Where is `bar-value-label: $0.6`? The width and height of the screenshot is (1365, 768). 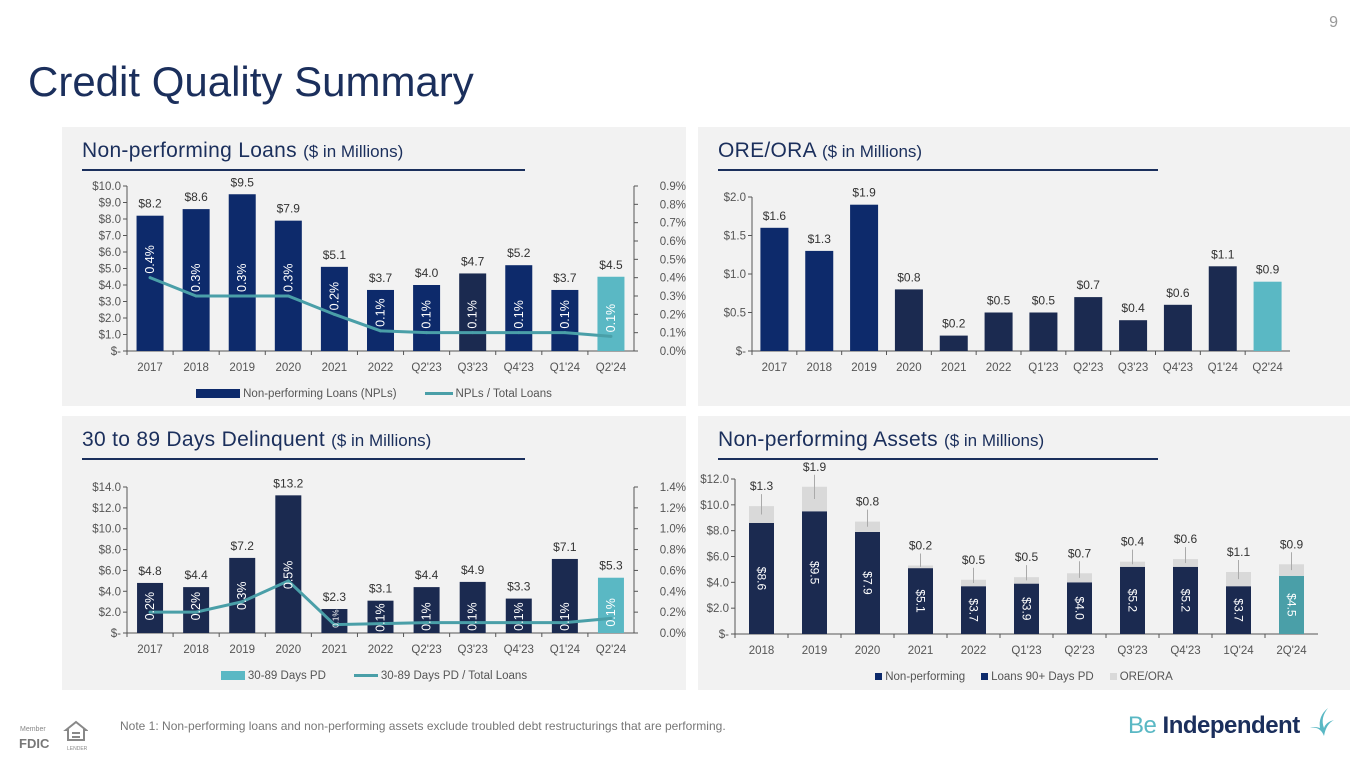 bar-value-label: $0.6 is located at coordinates (1178, 293).